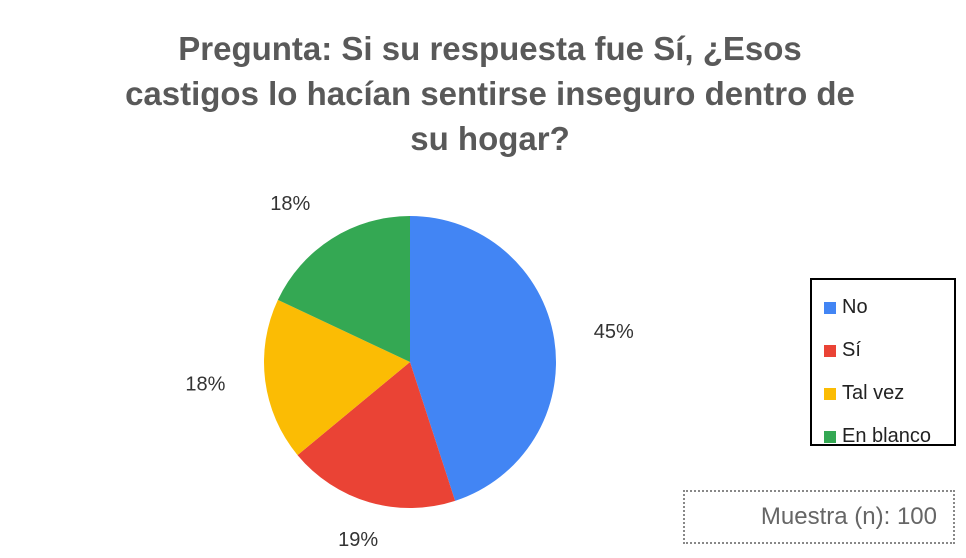 This screenshot has width=966, height=558. I want to click on legend-label: Sí, so click(851, 350).